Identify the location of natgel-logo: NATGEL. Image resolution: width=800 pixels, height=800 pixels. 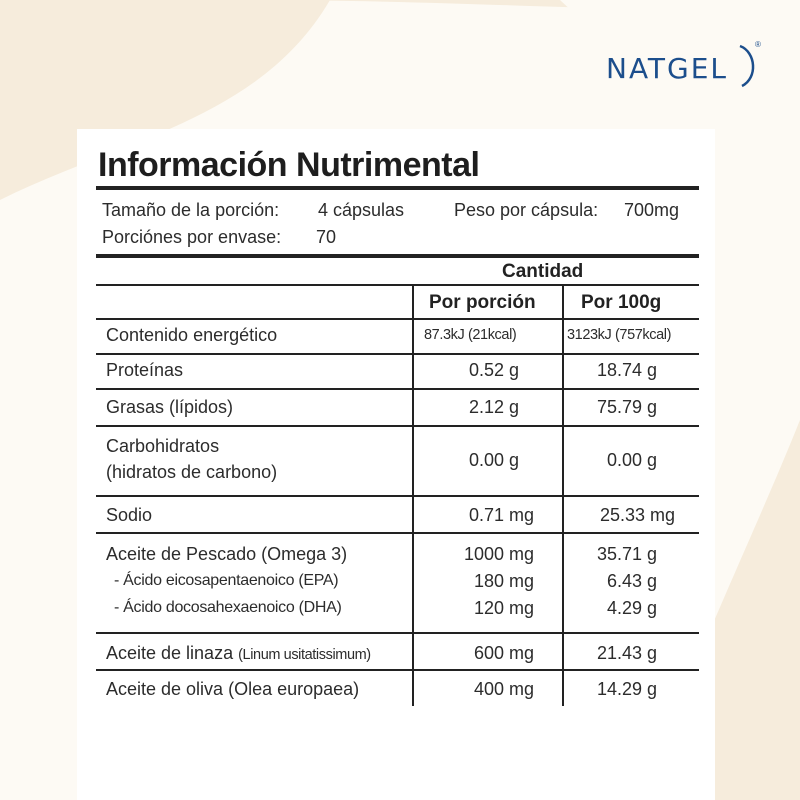
(667, 68).